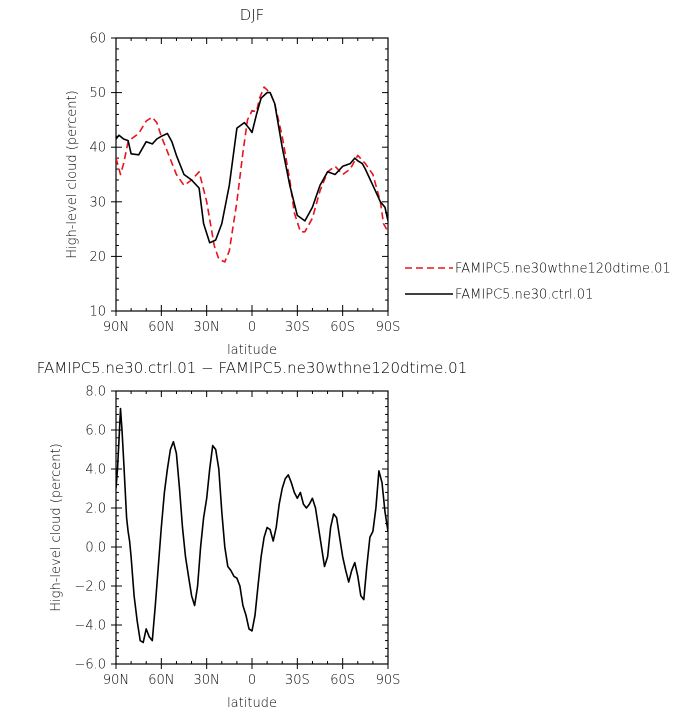 The width and height of the screenshot is (699, 716). I want to click on y-tick-label: −6.0, so click(90, 665).